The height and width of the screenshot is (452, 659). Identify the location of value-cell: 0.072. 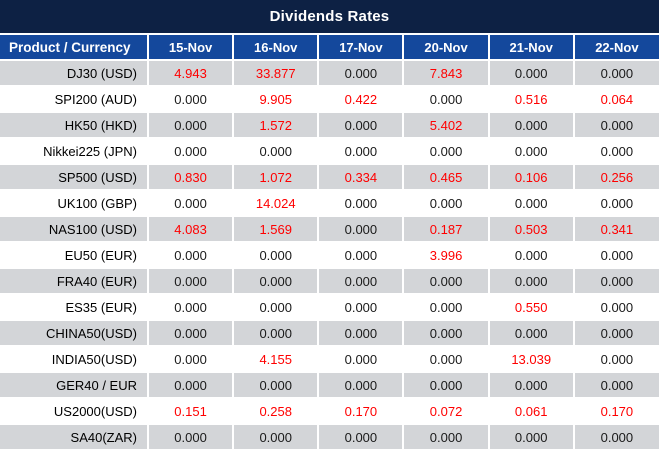
(446, 411).